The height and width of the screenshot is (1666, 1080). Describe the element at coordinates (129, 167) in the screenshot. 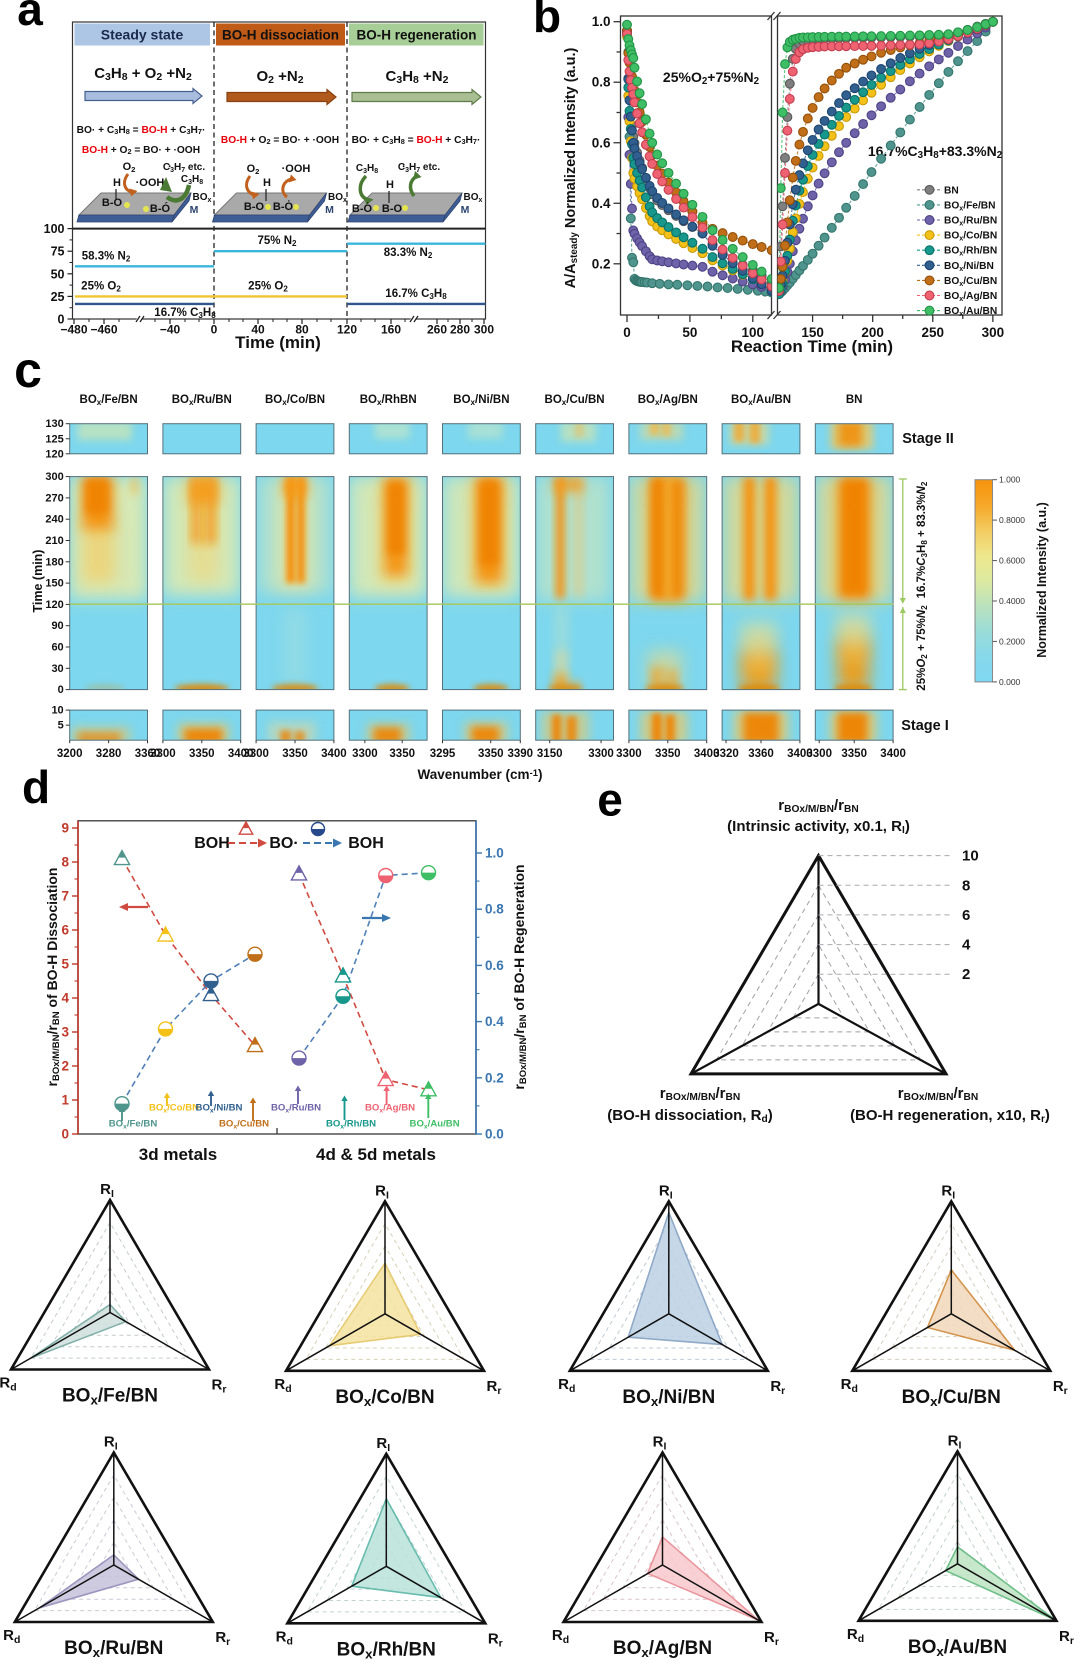

I see `svg-text: O2` at that location.